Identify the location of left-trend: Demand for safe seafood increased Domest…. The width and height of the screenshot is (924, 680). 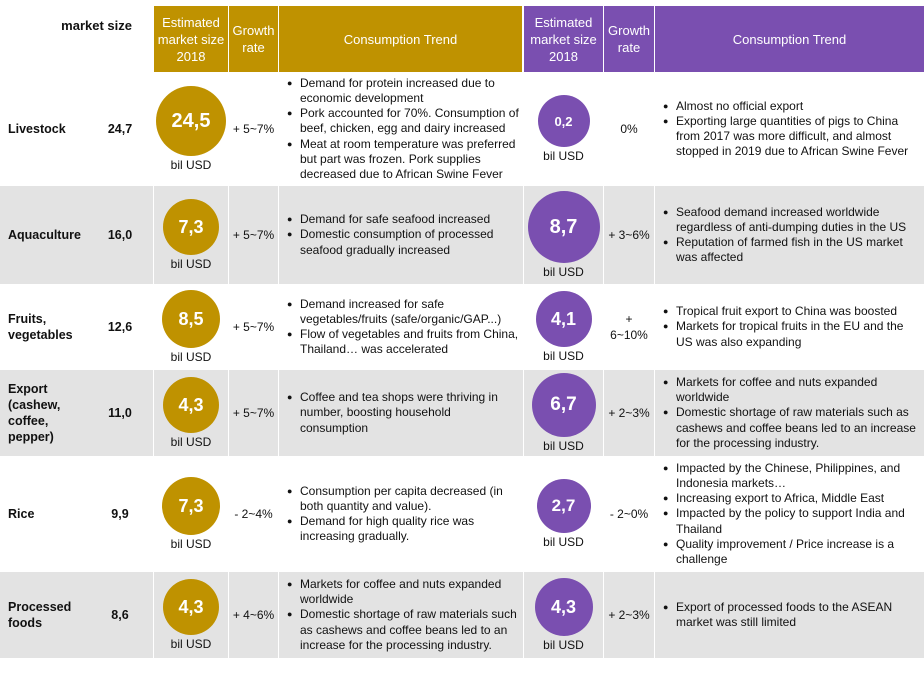
(404, 235).